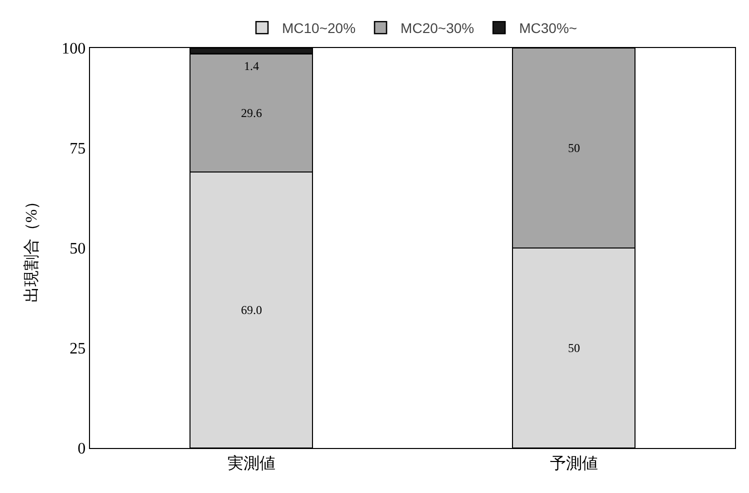 The width and height of the screenshot is (749, 493). I want to click on y-tick-label: 50, so click(78, 249).